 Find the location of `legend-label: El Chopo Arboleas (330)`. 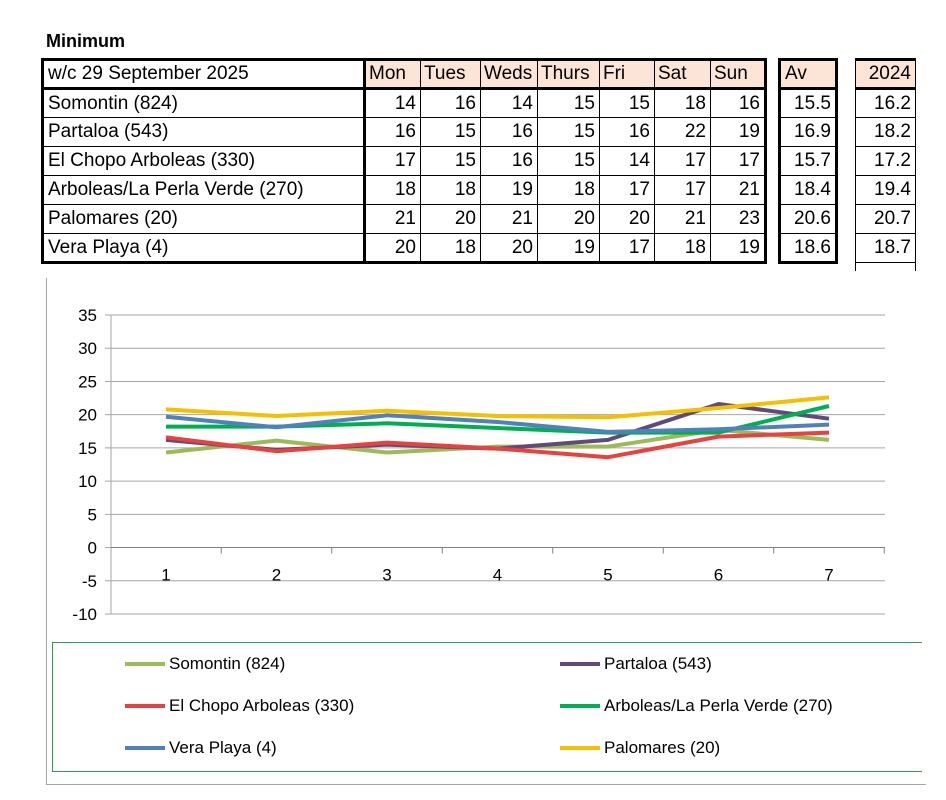

legend-label: El Chopo Arboleas (330) is located at coordinates (262, 705).